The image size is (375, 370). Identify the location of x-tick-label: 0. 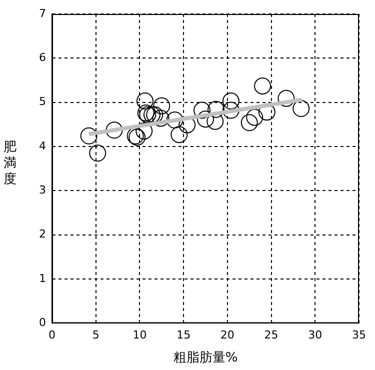
(52, 335).